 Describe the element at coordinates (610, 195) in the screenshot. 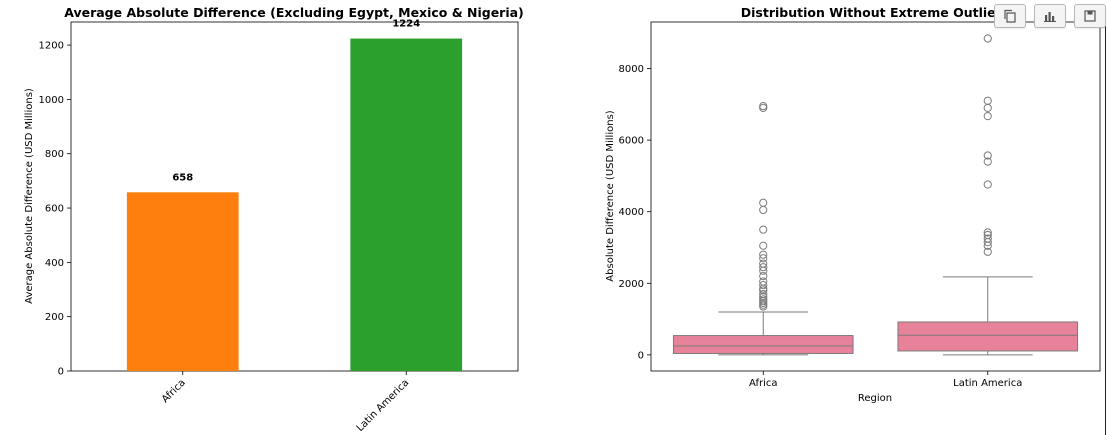

I see `box-plot-y-axis-label: Absolute Difference (USD Millions)` at that location.